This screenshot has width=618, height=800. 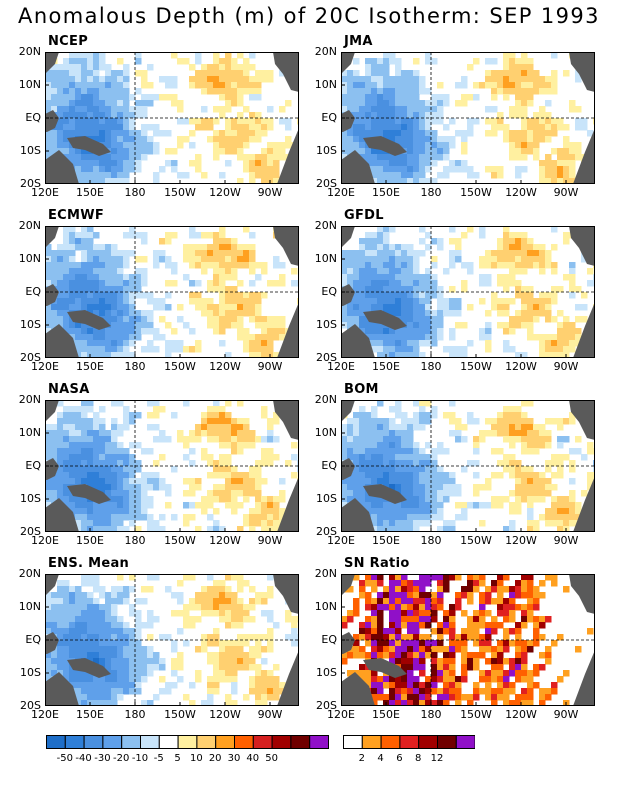 What do you see at coordinates (380, 758) in the screenshot?
I see `colorbar-tick-label: 4` at bounding box center [380, 758].